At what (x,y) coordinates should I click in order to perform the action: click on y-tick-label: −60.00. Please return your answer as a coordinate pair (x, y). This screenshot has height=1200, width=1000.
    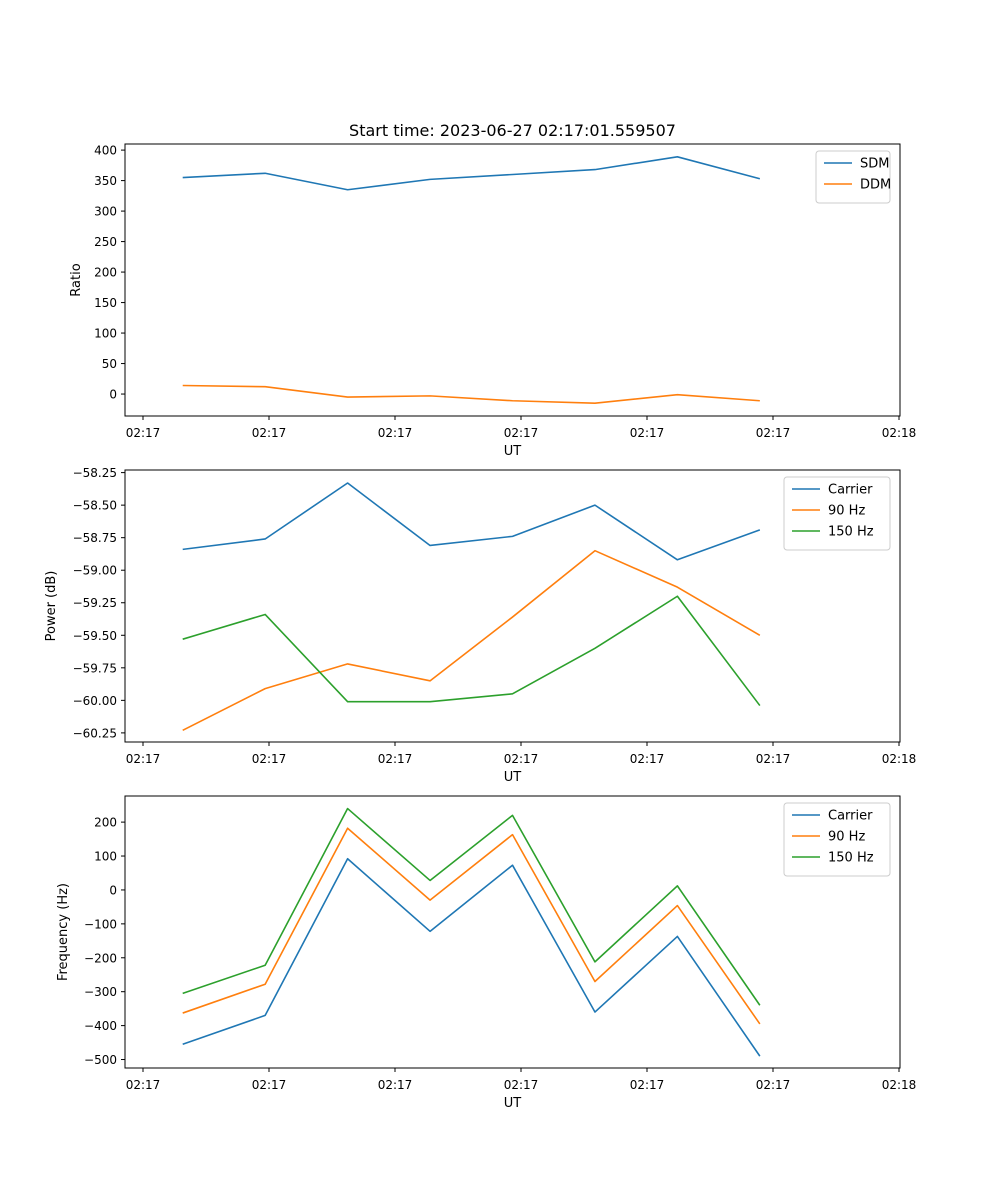
    Looking at the image, I should click on (95, 701).